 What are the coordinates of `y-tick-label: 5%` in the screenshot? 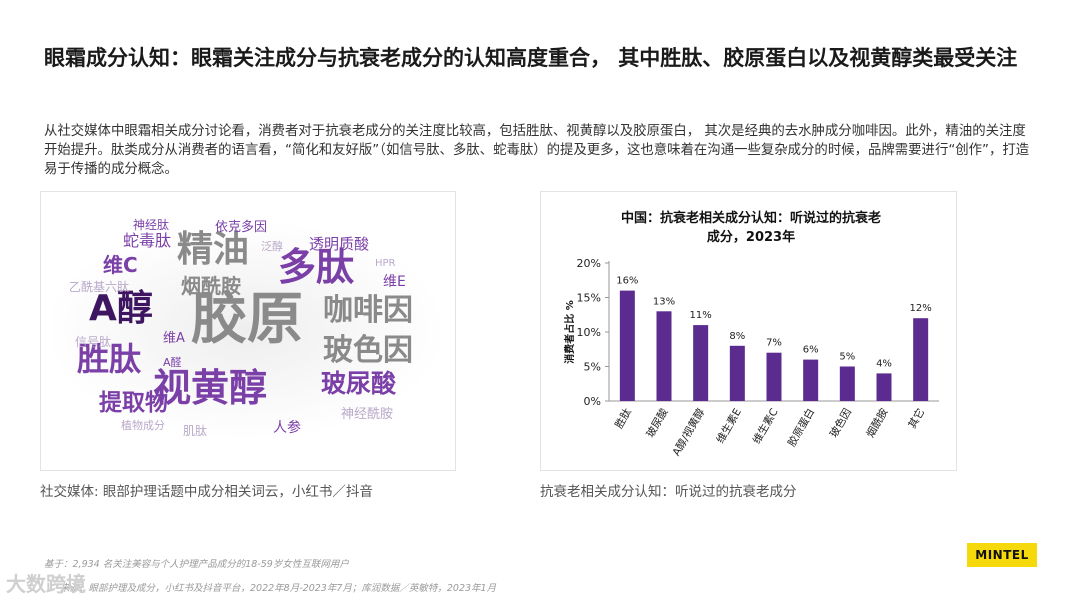 It's located at (592, 367).